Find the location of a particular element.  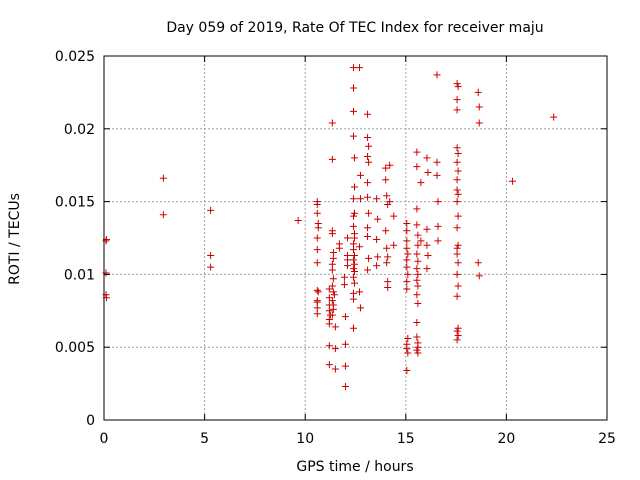

y-tick-label: 0.02 is located at coordinates (79, 130).